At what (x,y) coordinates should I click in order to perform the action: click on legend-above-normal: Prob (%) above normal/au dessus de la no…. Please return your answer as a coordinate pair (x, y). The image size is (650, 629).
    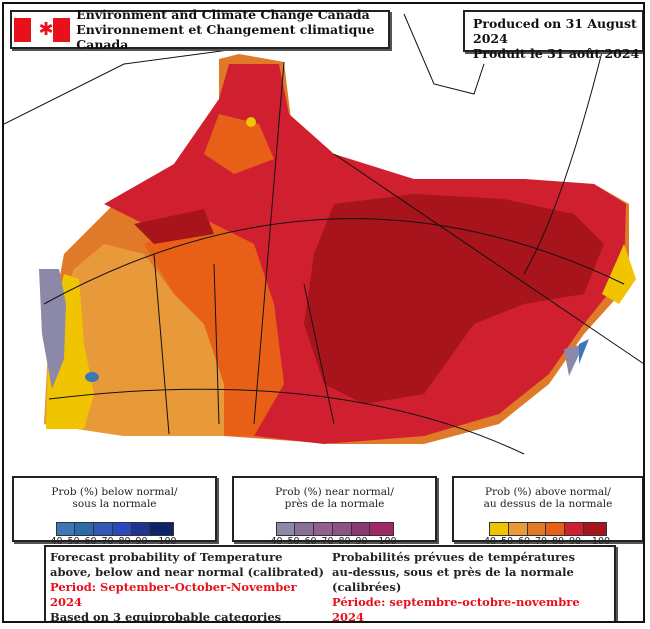
    Looking at the image, I should click on (547, 511).